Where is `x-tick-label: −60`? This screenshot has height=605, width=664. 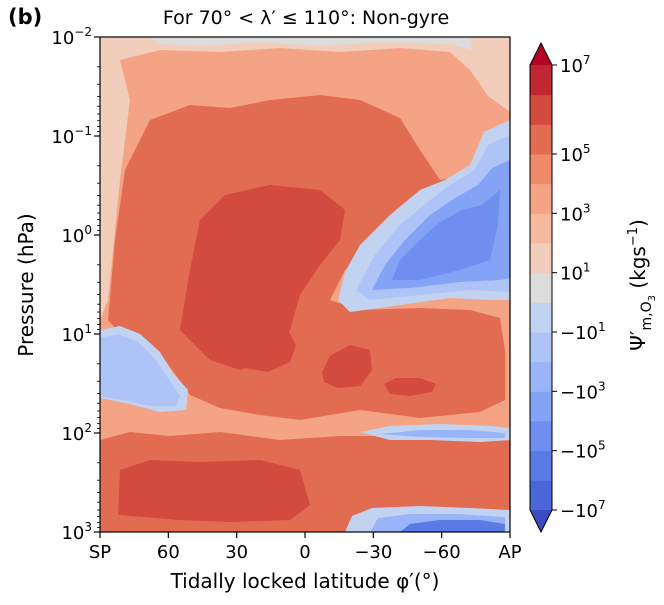 x-tick-label: −60 is located at coordinates (442, 552).